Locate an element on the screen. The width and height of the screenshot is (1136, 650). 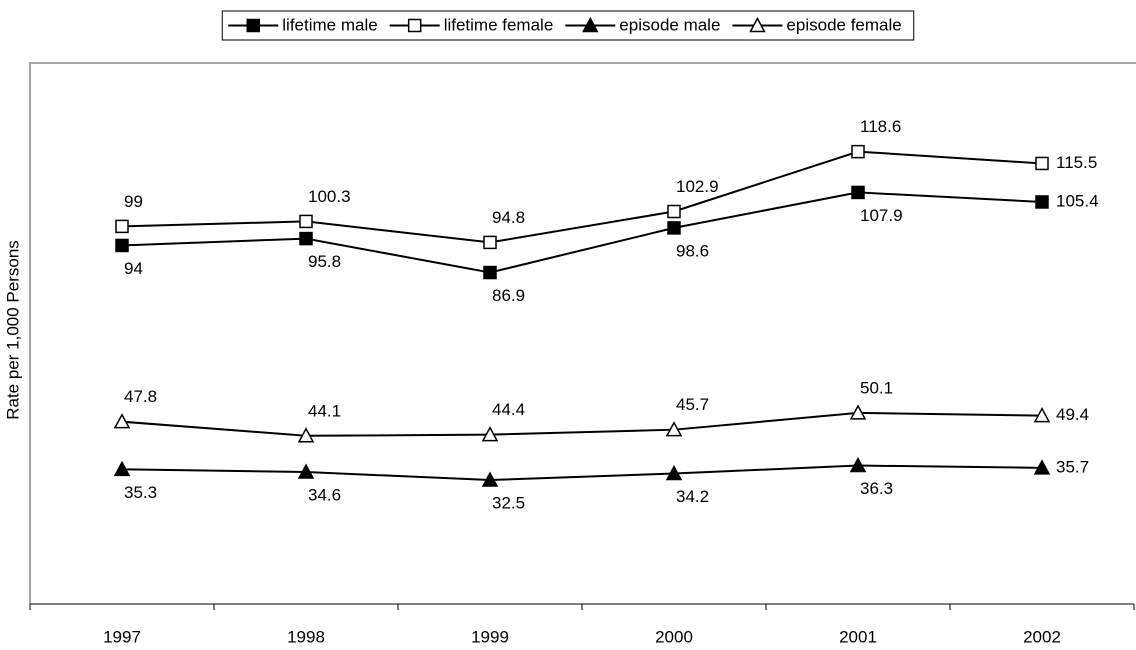
data-label: 99 is located at coordinates (133, 201).